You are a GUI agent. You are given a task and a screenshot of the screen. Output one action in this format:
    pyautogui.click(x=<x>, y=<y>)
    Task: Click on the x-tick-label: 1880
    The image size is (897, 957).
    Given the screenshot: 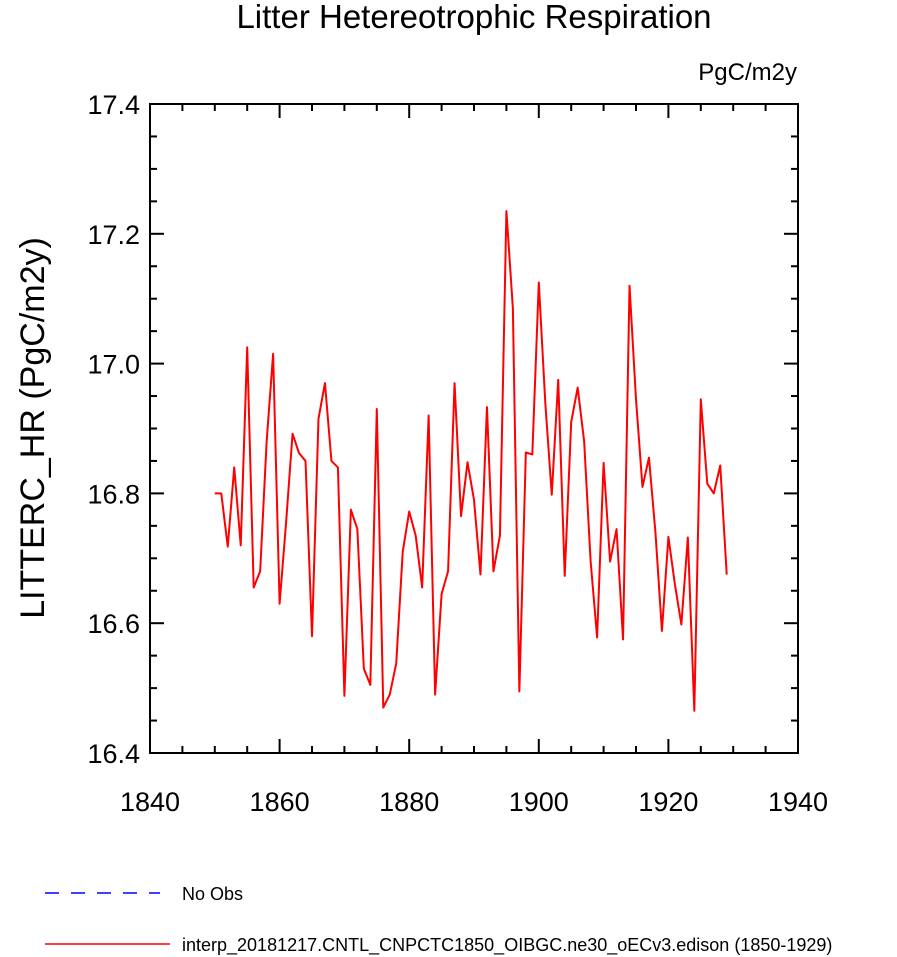 What is the action you would take?
    pyautogui.click(x=409, y=802)
    